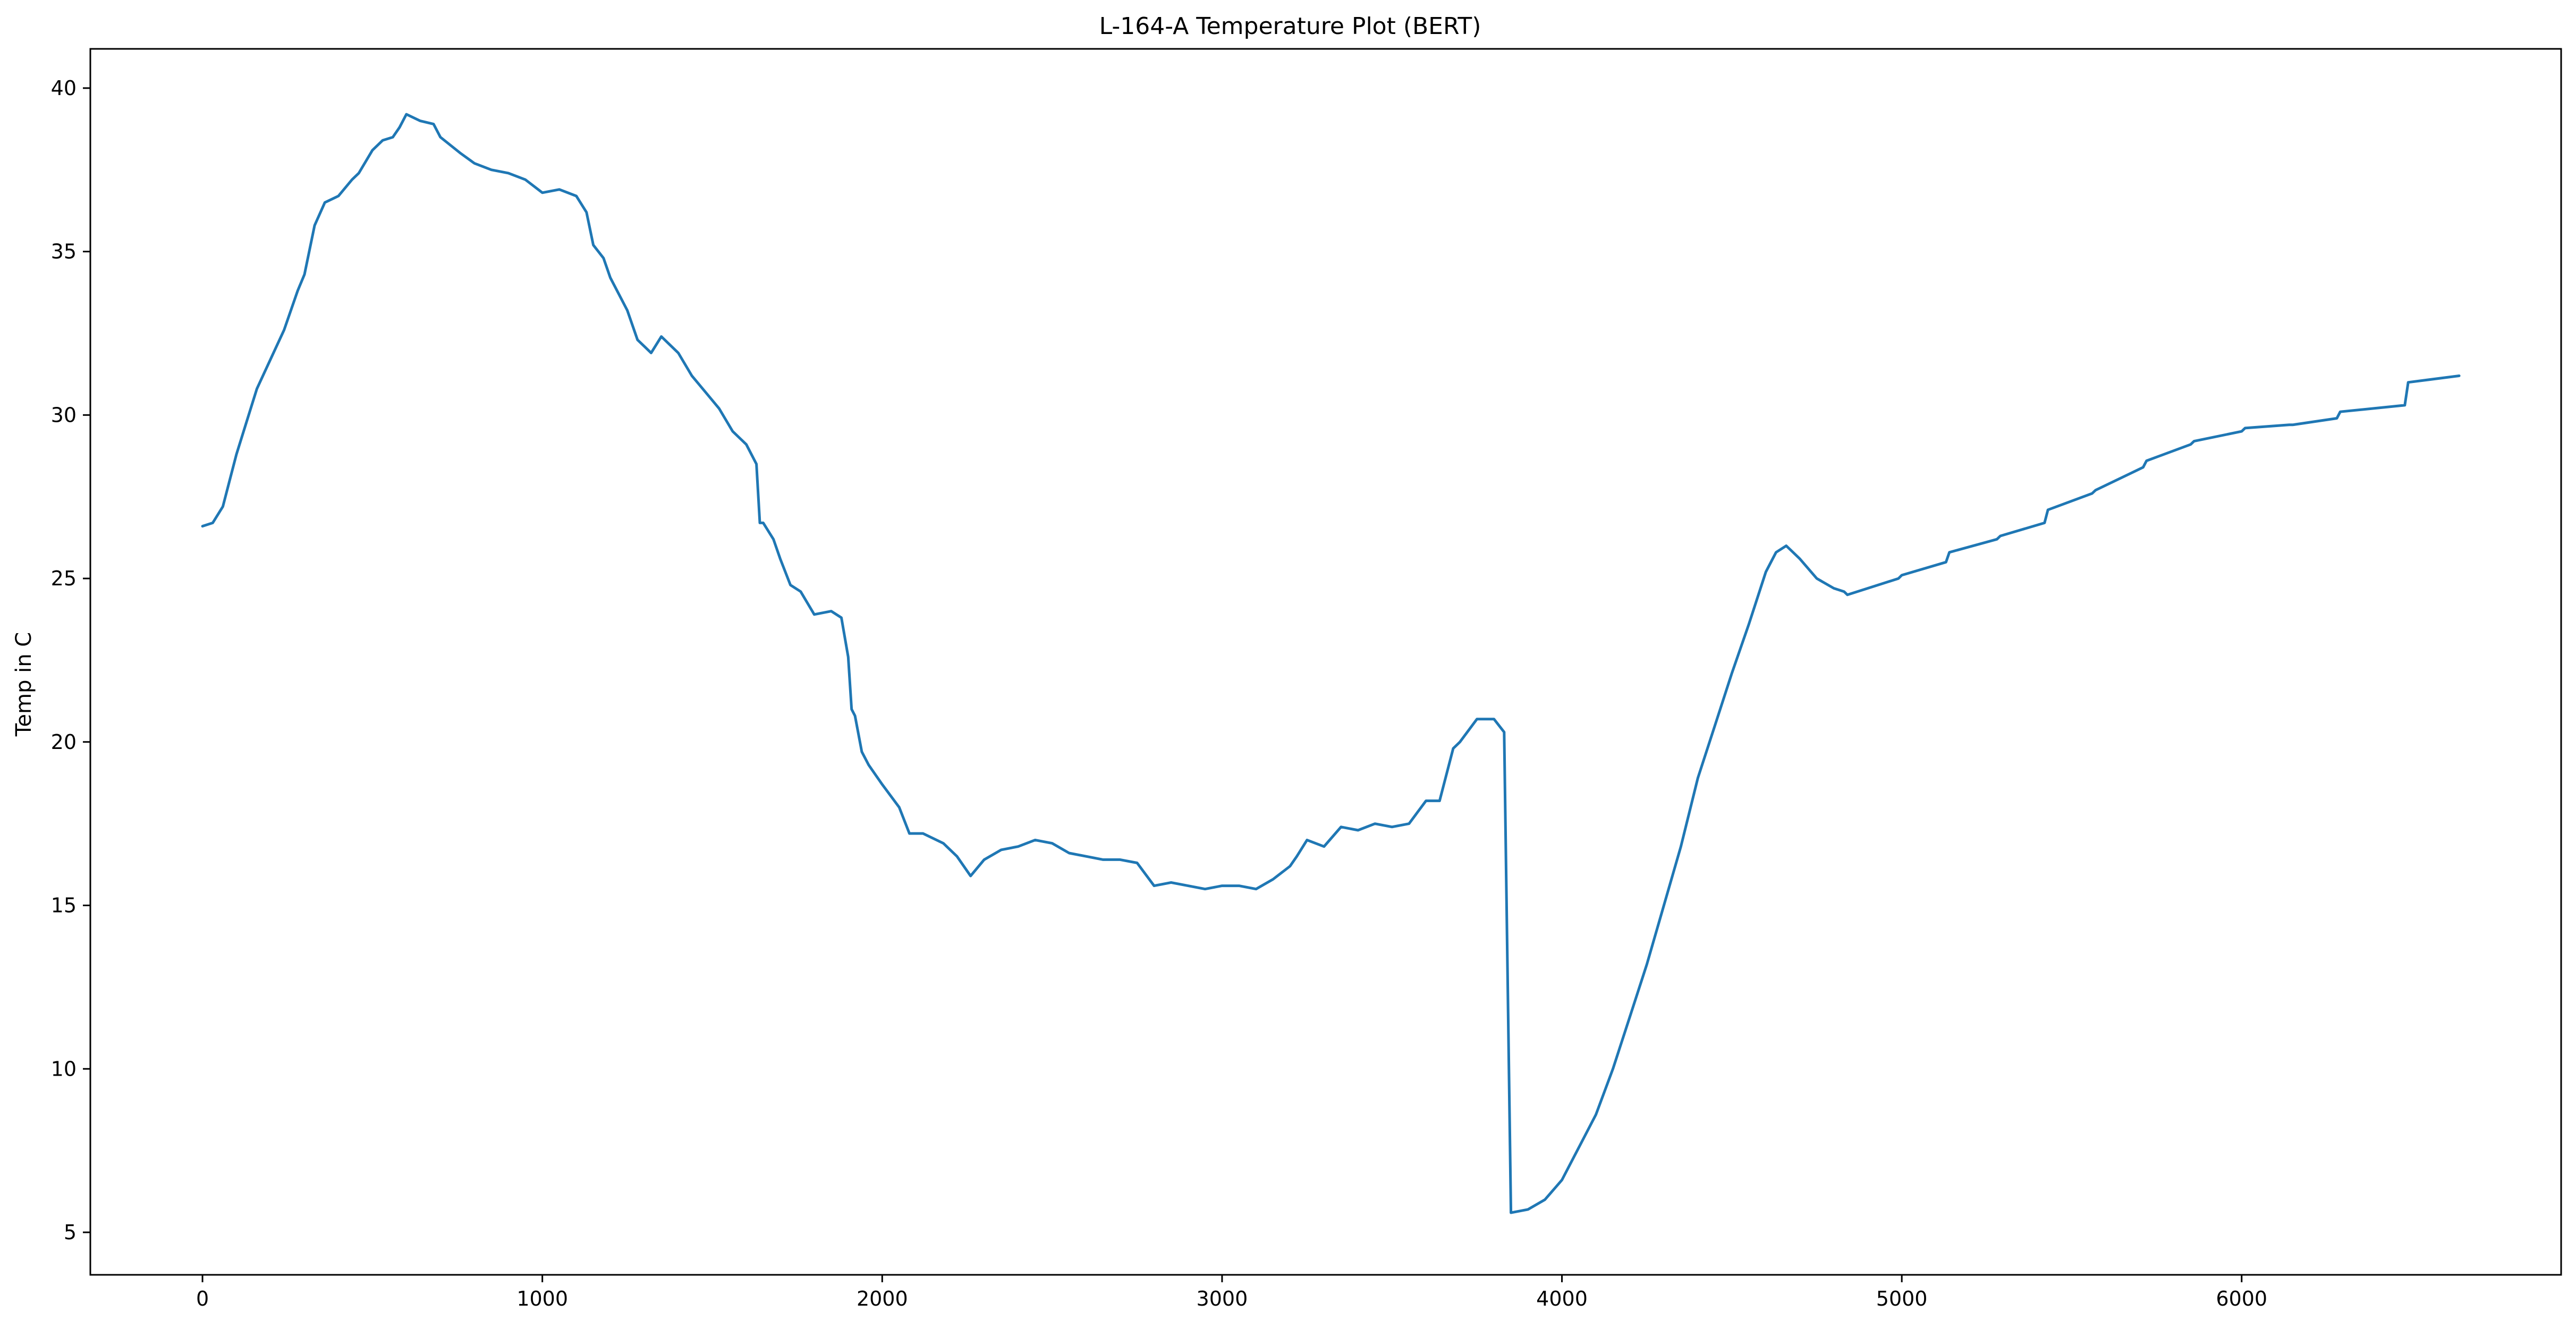 The height and width of the screenshot is (1329, 2576). What do you see at coordinates (64, 88) in the screenshot?
I see `y-tick-label: 40` at bounding box center [64, 88].